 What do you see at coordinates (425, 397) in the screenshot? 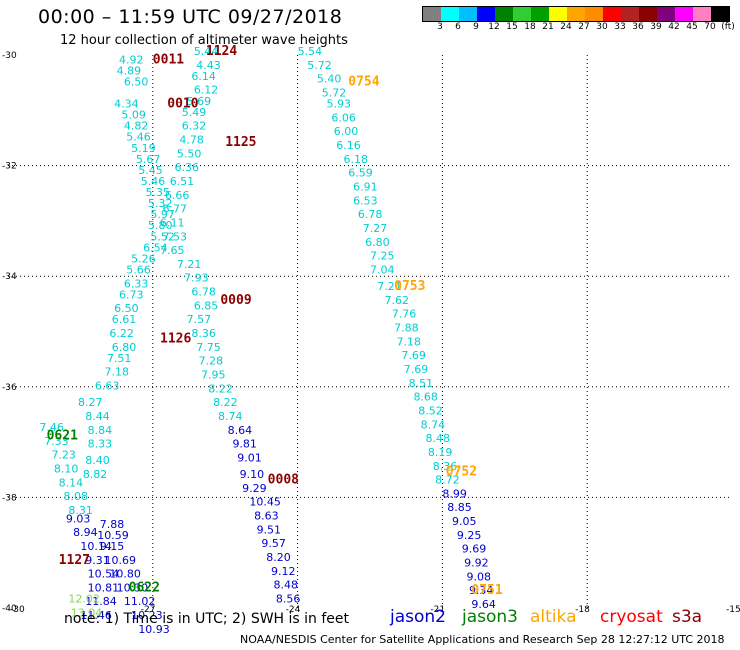
I see `wave-height-value: 8.68` at bounding box center [425, 397].